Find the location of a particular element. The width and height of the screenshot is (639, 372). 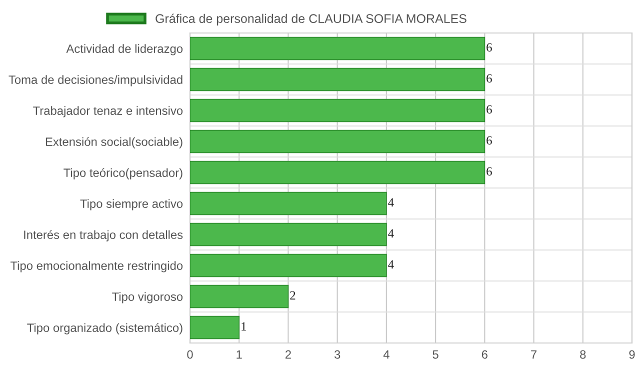

x-tick-label: 3 is located at coordinates (337, 354).